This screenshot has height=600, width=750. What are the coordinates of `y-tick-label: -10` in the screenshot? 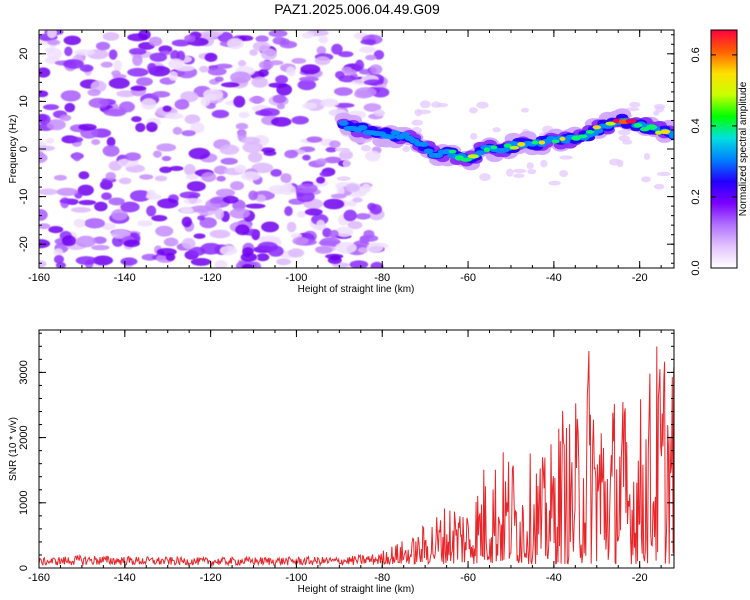 It's located at (24, 197).